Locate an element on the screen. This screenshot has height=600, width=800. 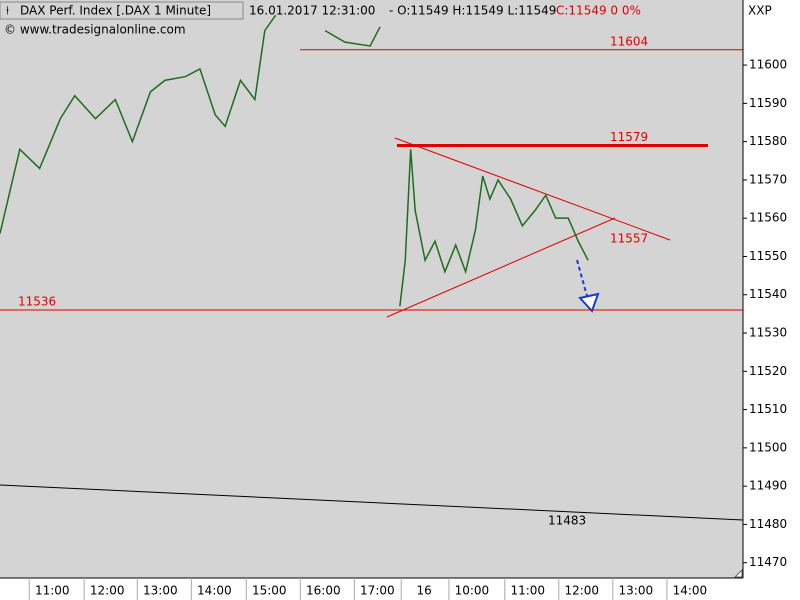
y-tick-label: 11540 is located at coordinates (768, 294).